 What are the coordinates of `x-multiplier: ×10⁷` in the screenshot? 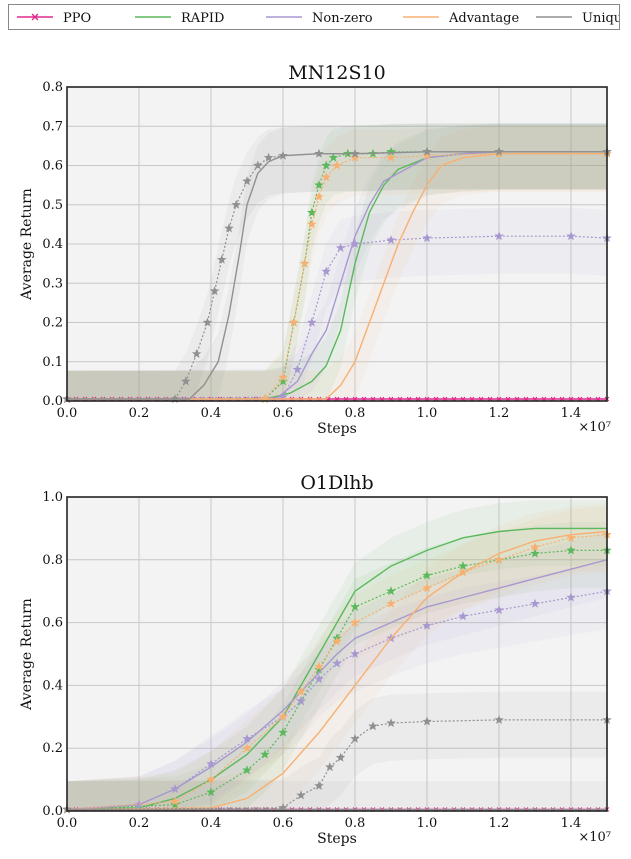 It's located at (594, 427).